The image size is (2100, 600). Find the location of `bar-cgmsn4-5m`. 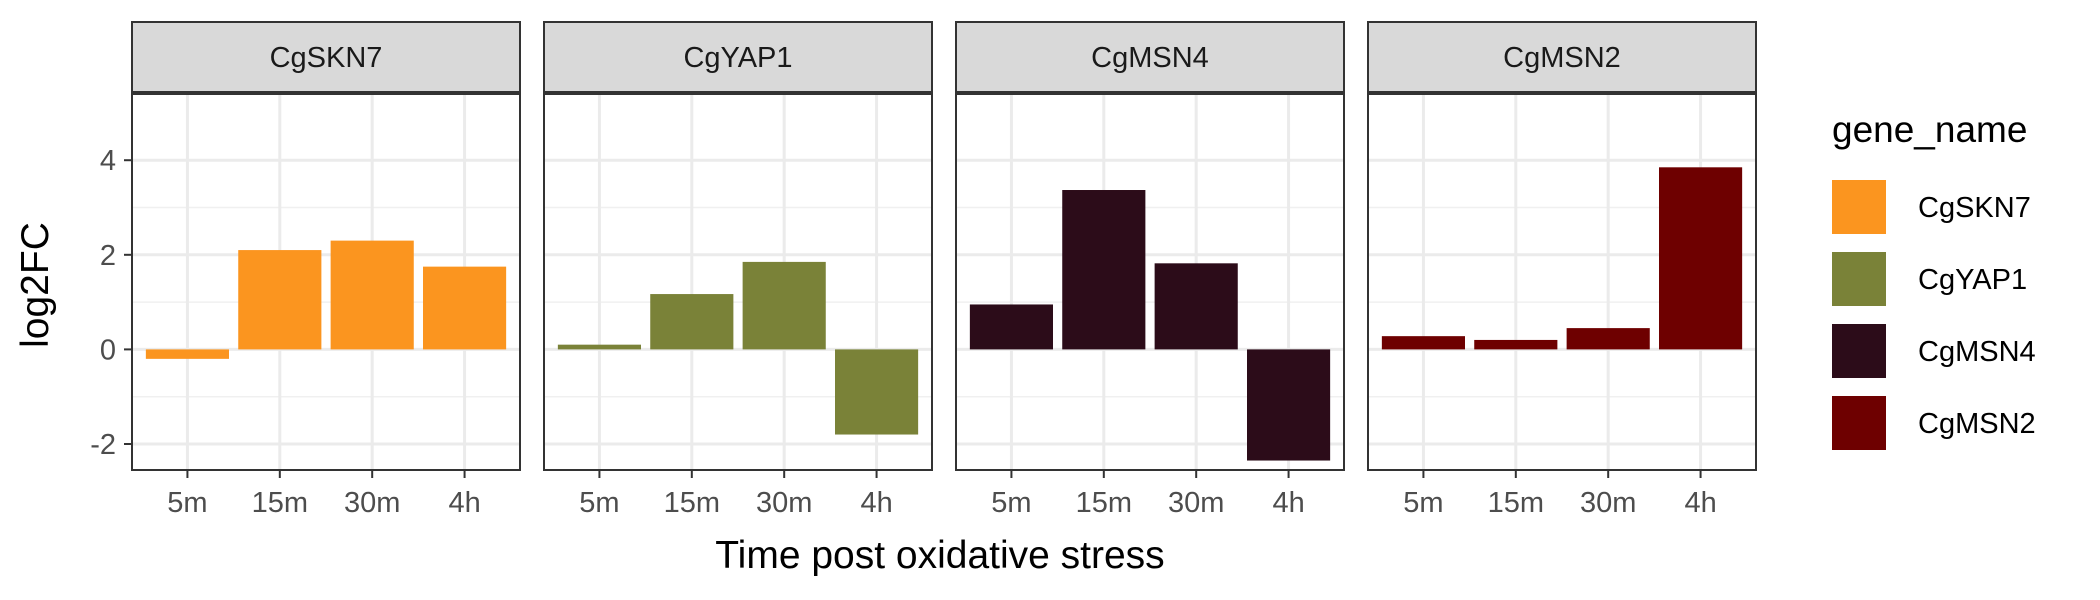

bar-cgmsn4-5m is located at coordinates (1011, 327).